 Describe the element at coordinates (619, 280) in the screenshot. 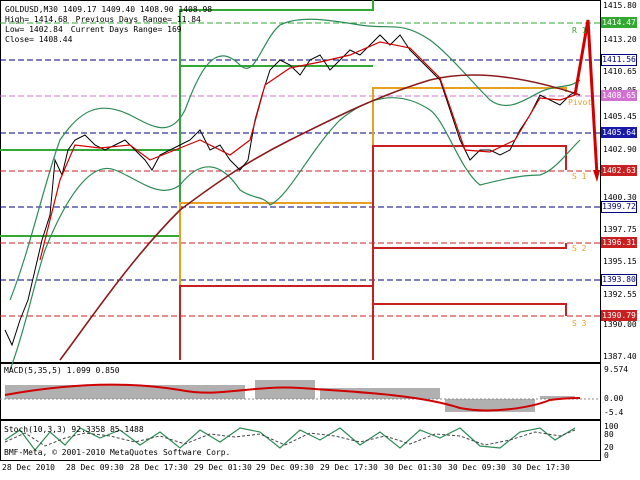

I see `price-marker: 1393.80` at that location.